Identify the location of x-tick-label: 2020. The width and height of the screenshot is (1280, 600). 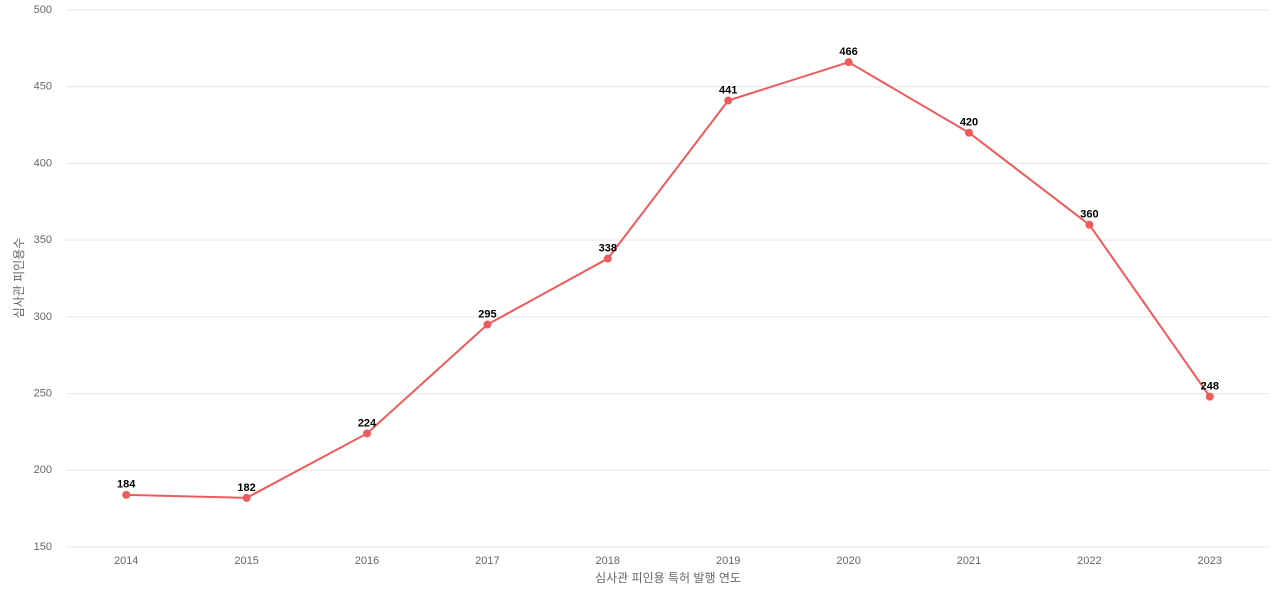
(848, 561).